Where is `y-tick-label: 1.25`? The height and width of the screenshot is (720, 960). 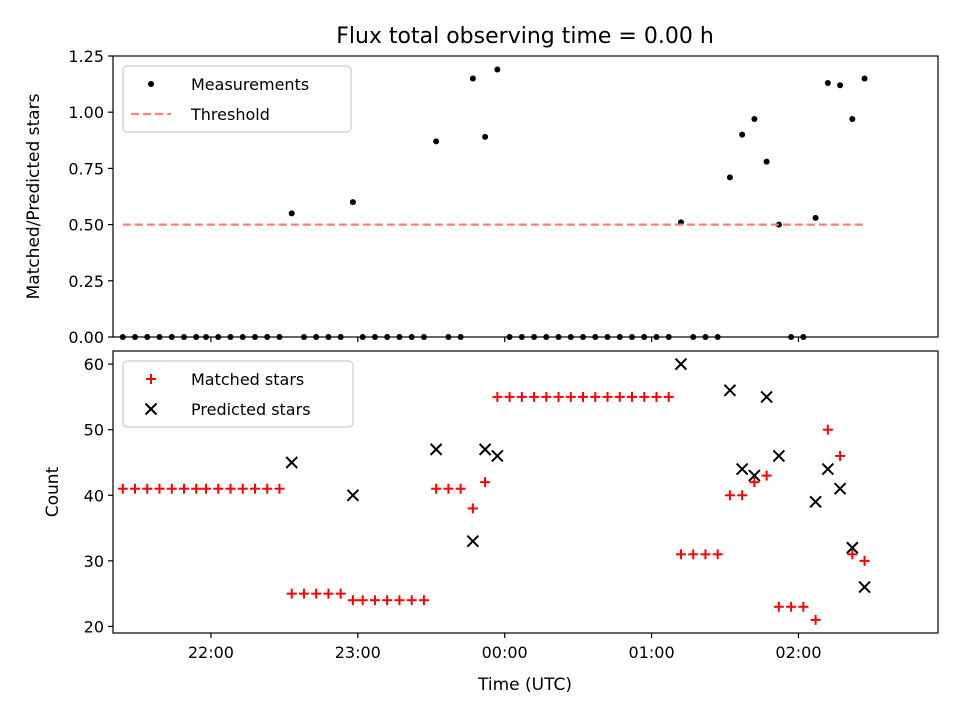
y-tick-label: 1.25 is located at coordinates (86, 56).